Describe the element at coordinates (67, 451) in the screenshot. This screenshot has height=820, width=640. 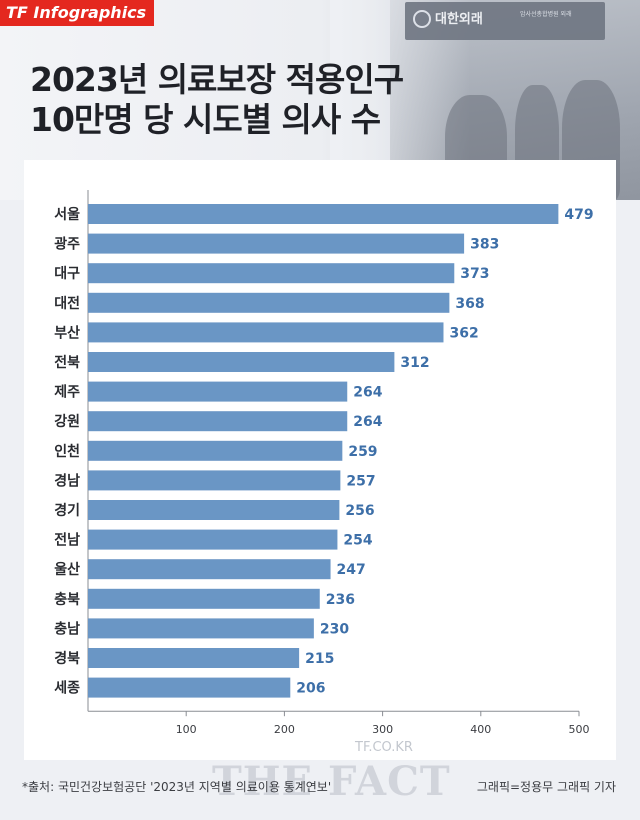
I see `category-label: 인천` at that location.